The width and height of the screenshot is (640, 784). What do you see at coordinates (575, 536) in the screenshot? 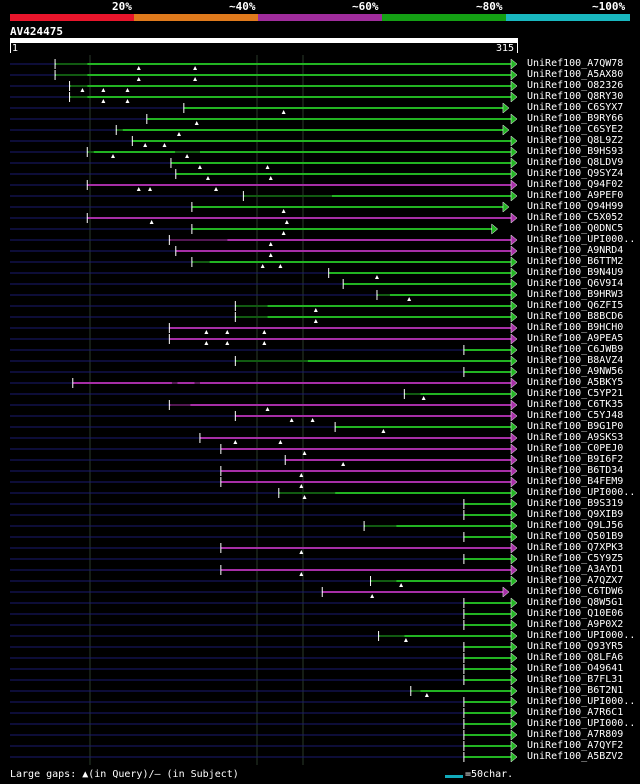
I see `hit-label: UniRef100_Q501B9` at bounding box center [575, 536].